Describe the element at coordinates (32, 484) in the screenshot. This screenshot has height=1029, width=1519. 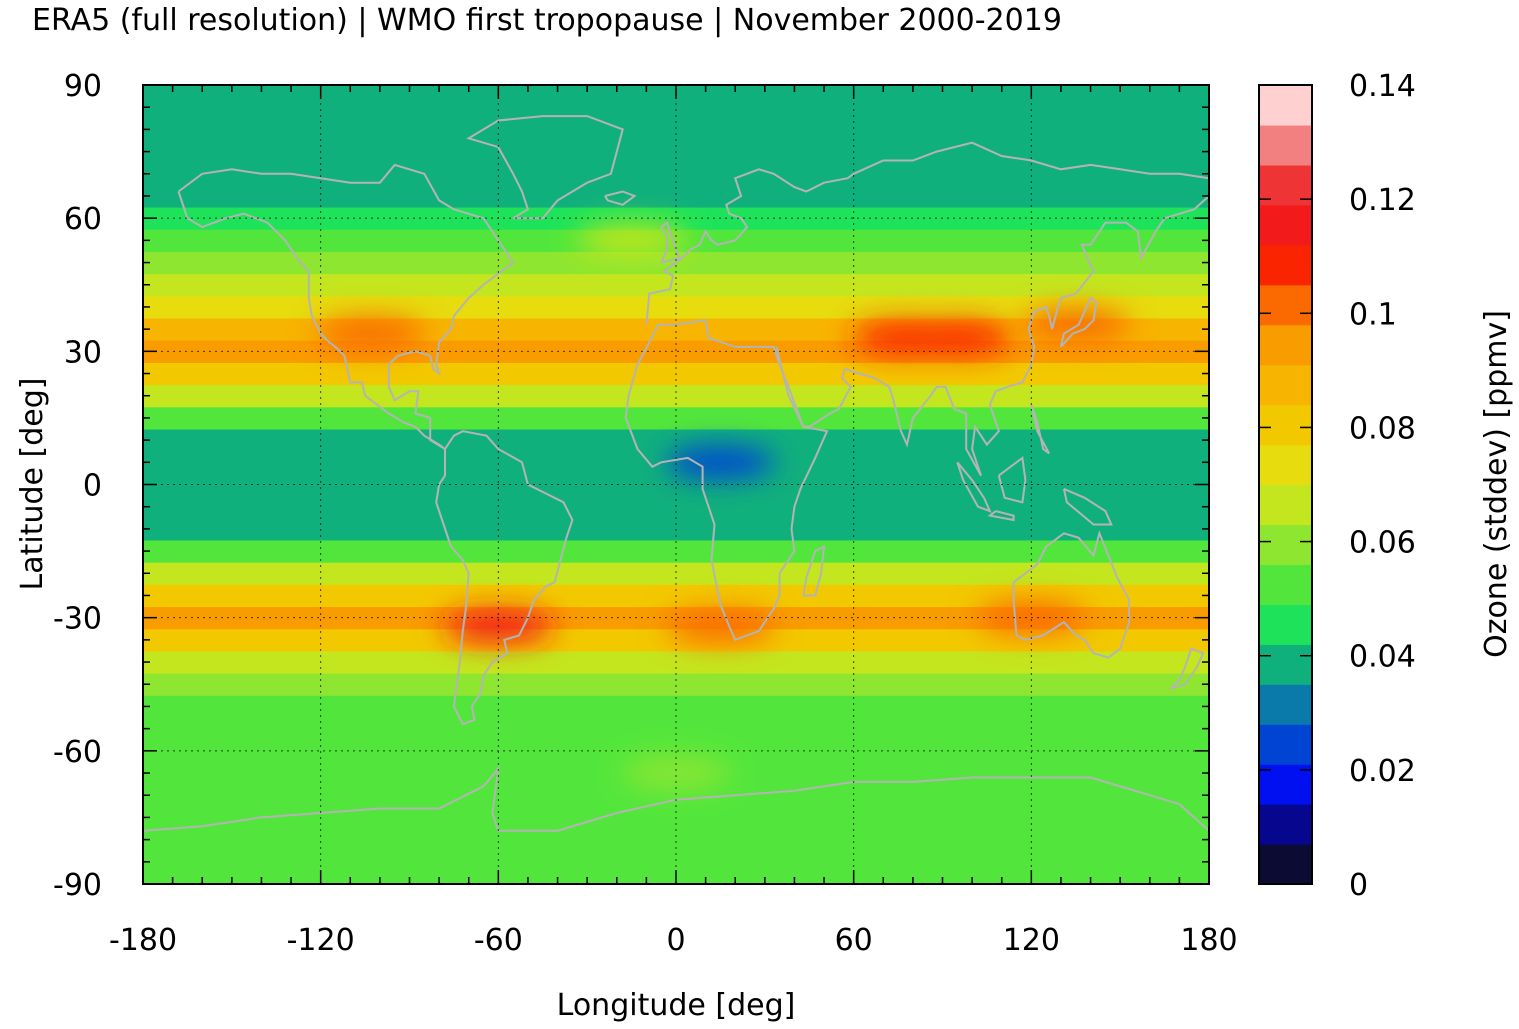
I see `y-axis-label: Latitude [deg]` at that location.